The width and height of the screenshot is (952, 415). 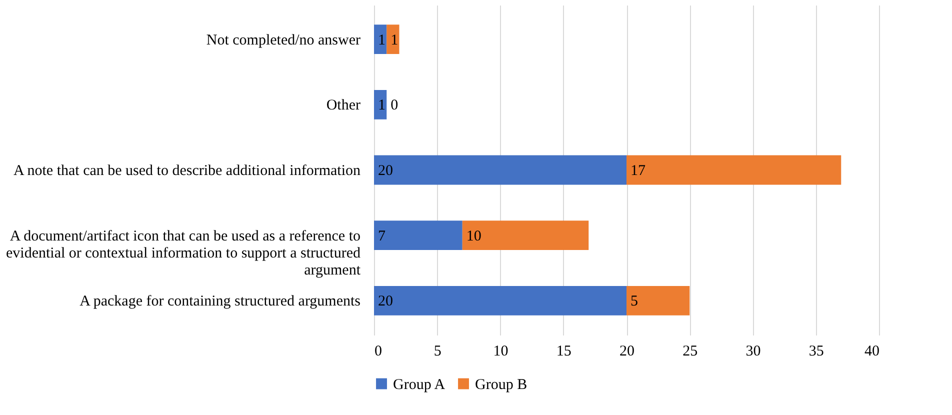 What do you see at coordinates (474, 236) in the screenshot?
I see `data-label: 10` at bounding box center [474, 236].